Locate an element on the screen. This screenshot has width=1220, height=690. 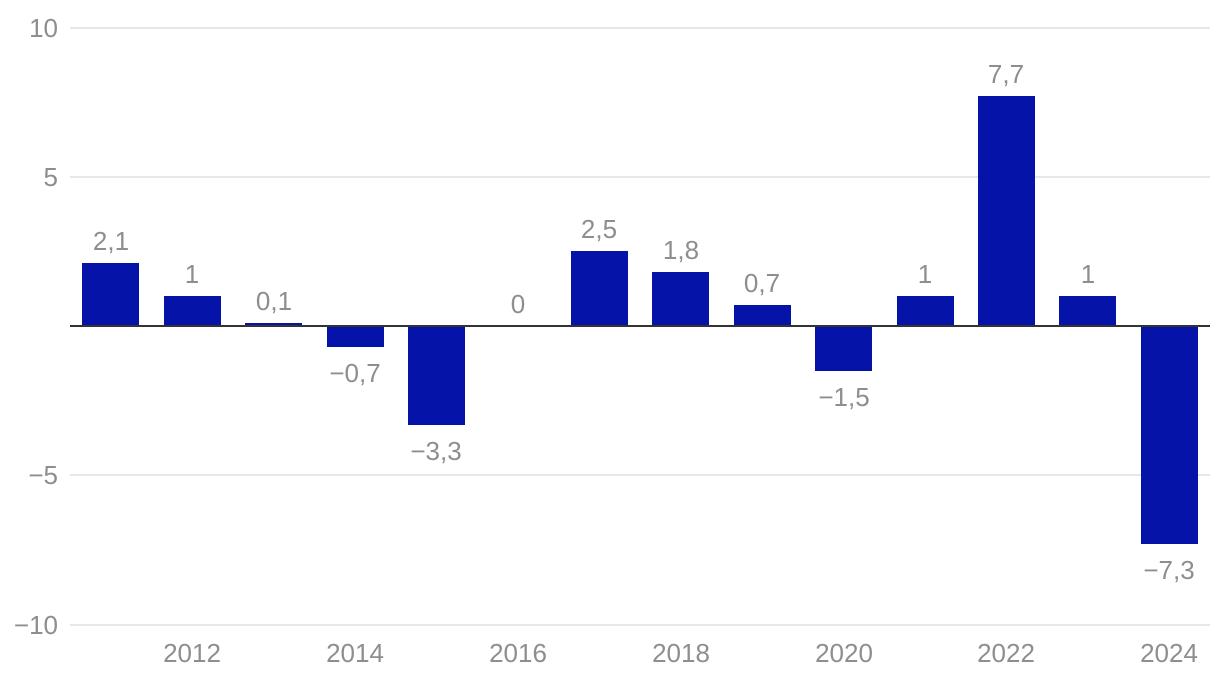
x-axis-tick-label: 2024 is located at coordinates (1169, 653).